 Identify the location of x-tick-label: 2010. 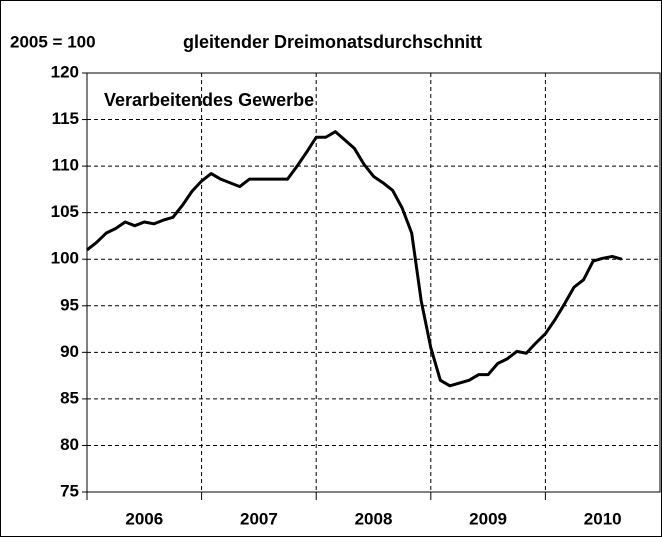
(603, 518).